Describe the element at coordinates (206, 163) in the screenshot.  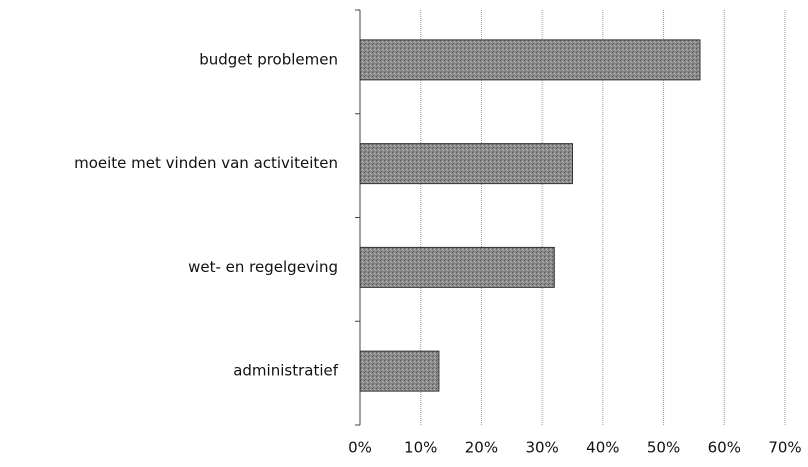
I see `y-tick-label: moeite met vinden van activiteiten` at that location.